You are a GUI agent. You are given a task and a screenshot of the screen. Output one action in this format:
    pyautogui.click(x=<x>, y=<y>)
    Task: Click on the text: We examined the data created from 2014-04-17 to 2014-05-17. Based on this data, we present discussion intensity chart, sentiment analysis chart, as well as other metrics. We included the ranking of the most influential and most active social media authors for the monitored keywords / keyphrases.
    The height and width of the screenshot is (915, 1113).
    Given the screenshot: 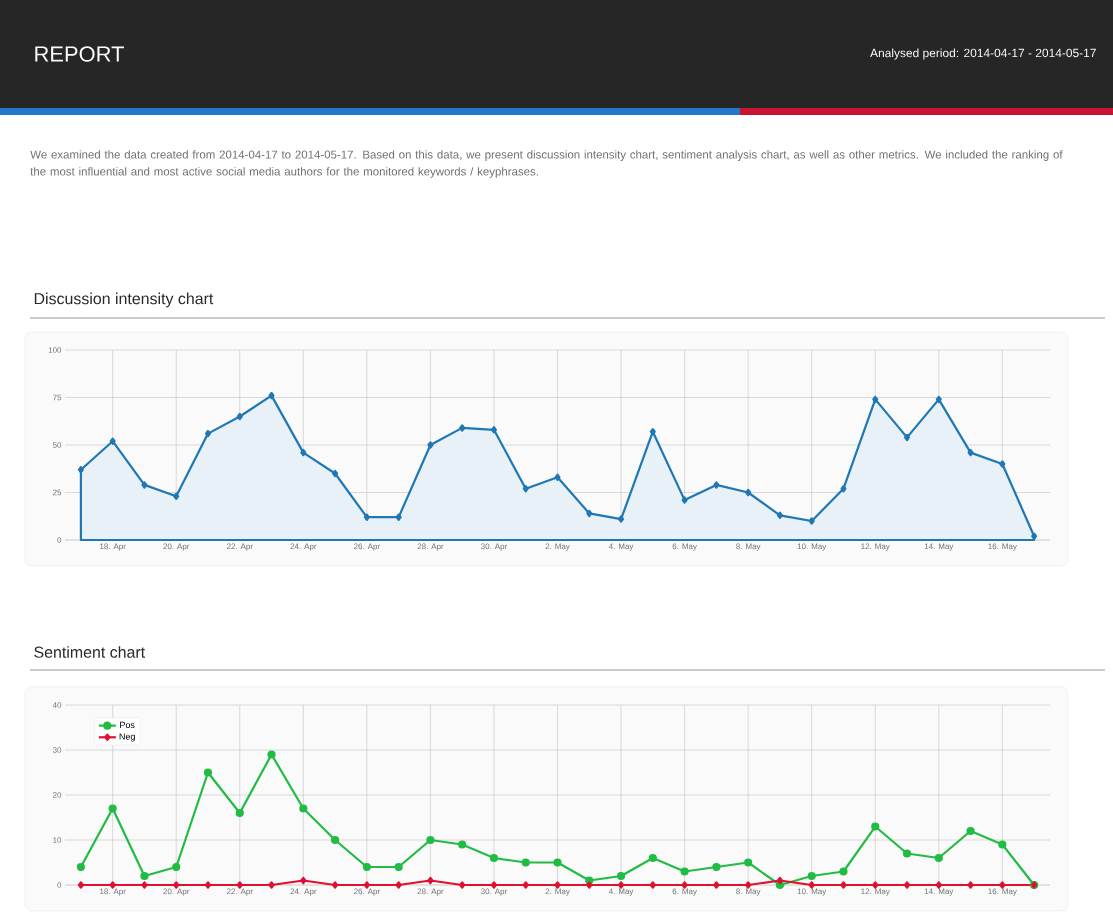 What is the action you would take?
    pyautogui.click(x=546, y=164)
    